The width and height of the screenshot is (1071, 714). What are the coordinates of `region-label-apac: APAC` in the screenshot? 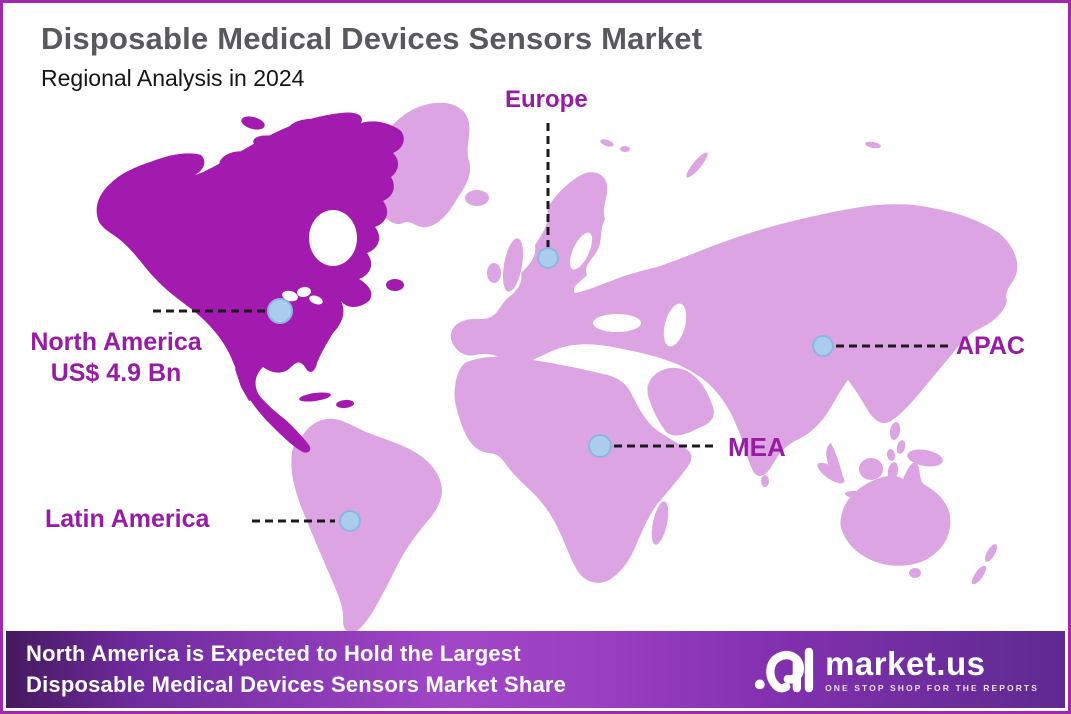 It's located at (990, 346).